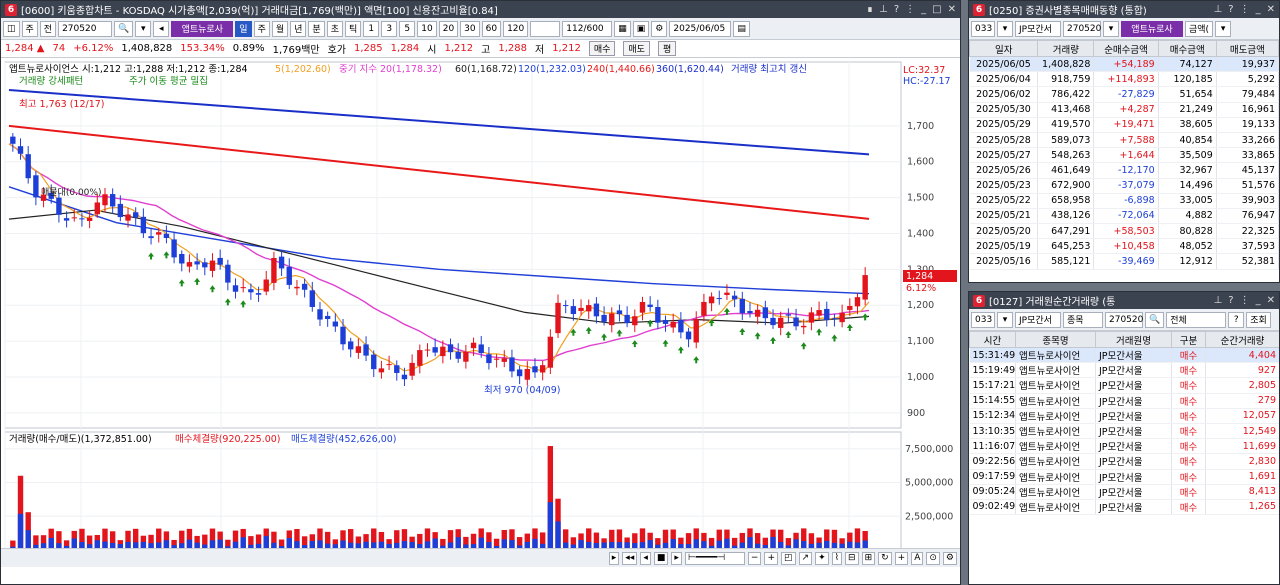  I want to click on evaluate-button: 평, so click(667, 48).